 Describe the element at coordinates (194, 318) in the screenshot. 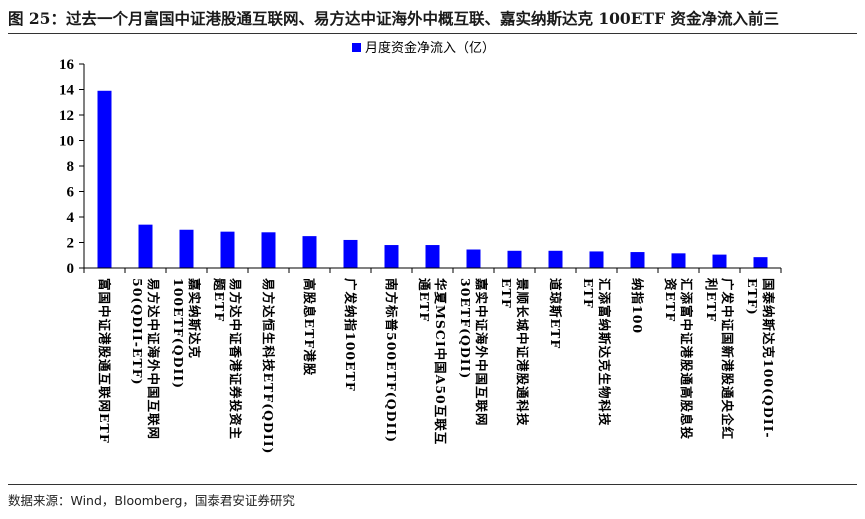

I see `x-tick-label: 嘉实纳斯达克` at that location.